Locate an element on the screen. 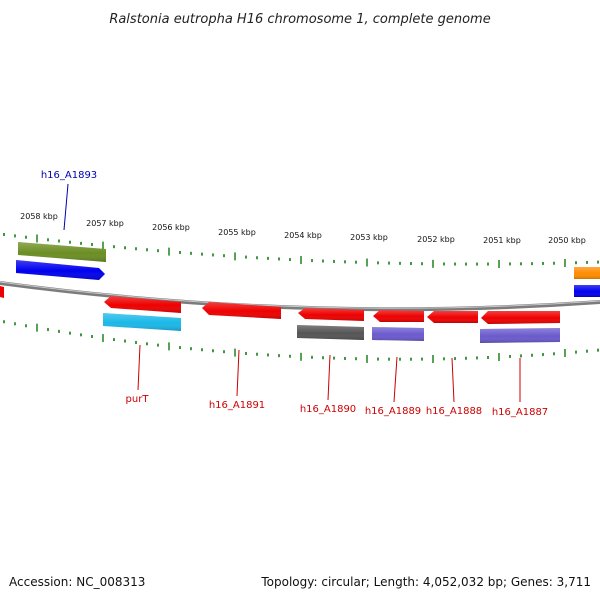  kbp-label: 2053 kbp is located at coordinates (369, 237).